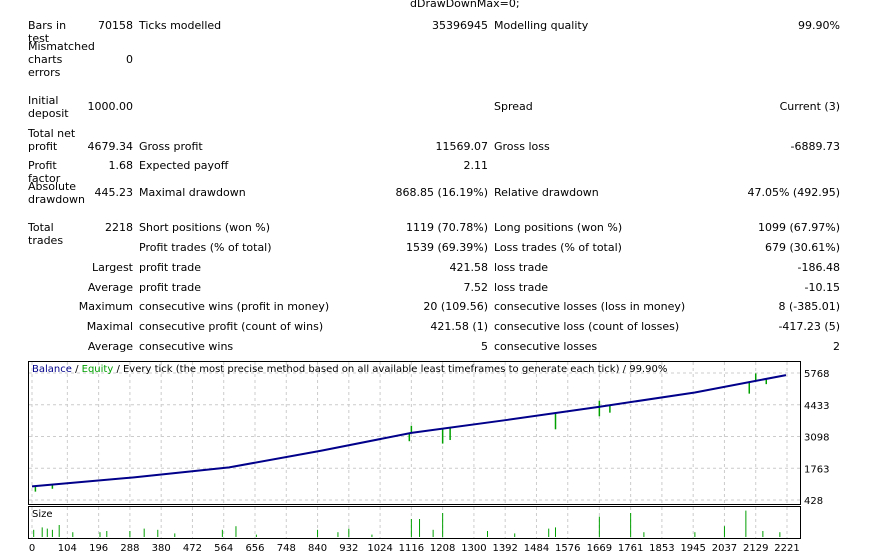  What do you see at coordinates (455, 306) in the screenshot?
I see `row-value-2: 20 (109.56)` at bounding box center [455, 306].